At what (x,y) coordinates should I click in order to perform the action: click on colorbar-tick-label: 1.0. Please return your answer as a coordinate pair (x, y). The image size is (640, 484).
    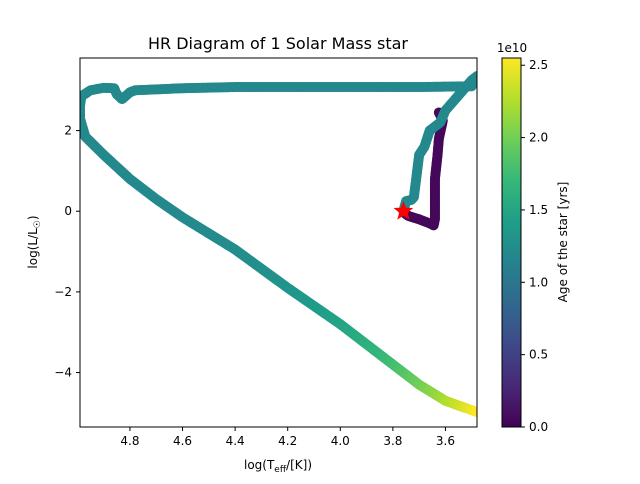
    Looking at the image, I should click on (538, 282).